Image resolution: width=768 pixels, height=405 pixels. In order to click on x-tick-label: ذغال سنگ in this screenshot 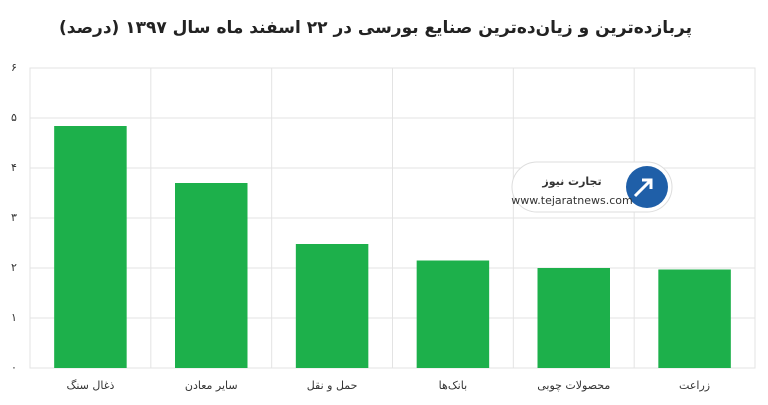, I will do `click(90, 385)`.